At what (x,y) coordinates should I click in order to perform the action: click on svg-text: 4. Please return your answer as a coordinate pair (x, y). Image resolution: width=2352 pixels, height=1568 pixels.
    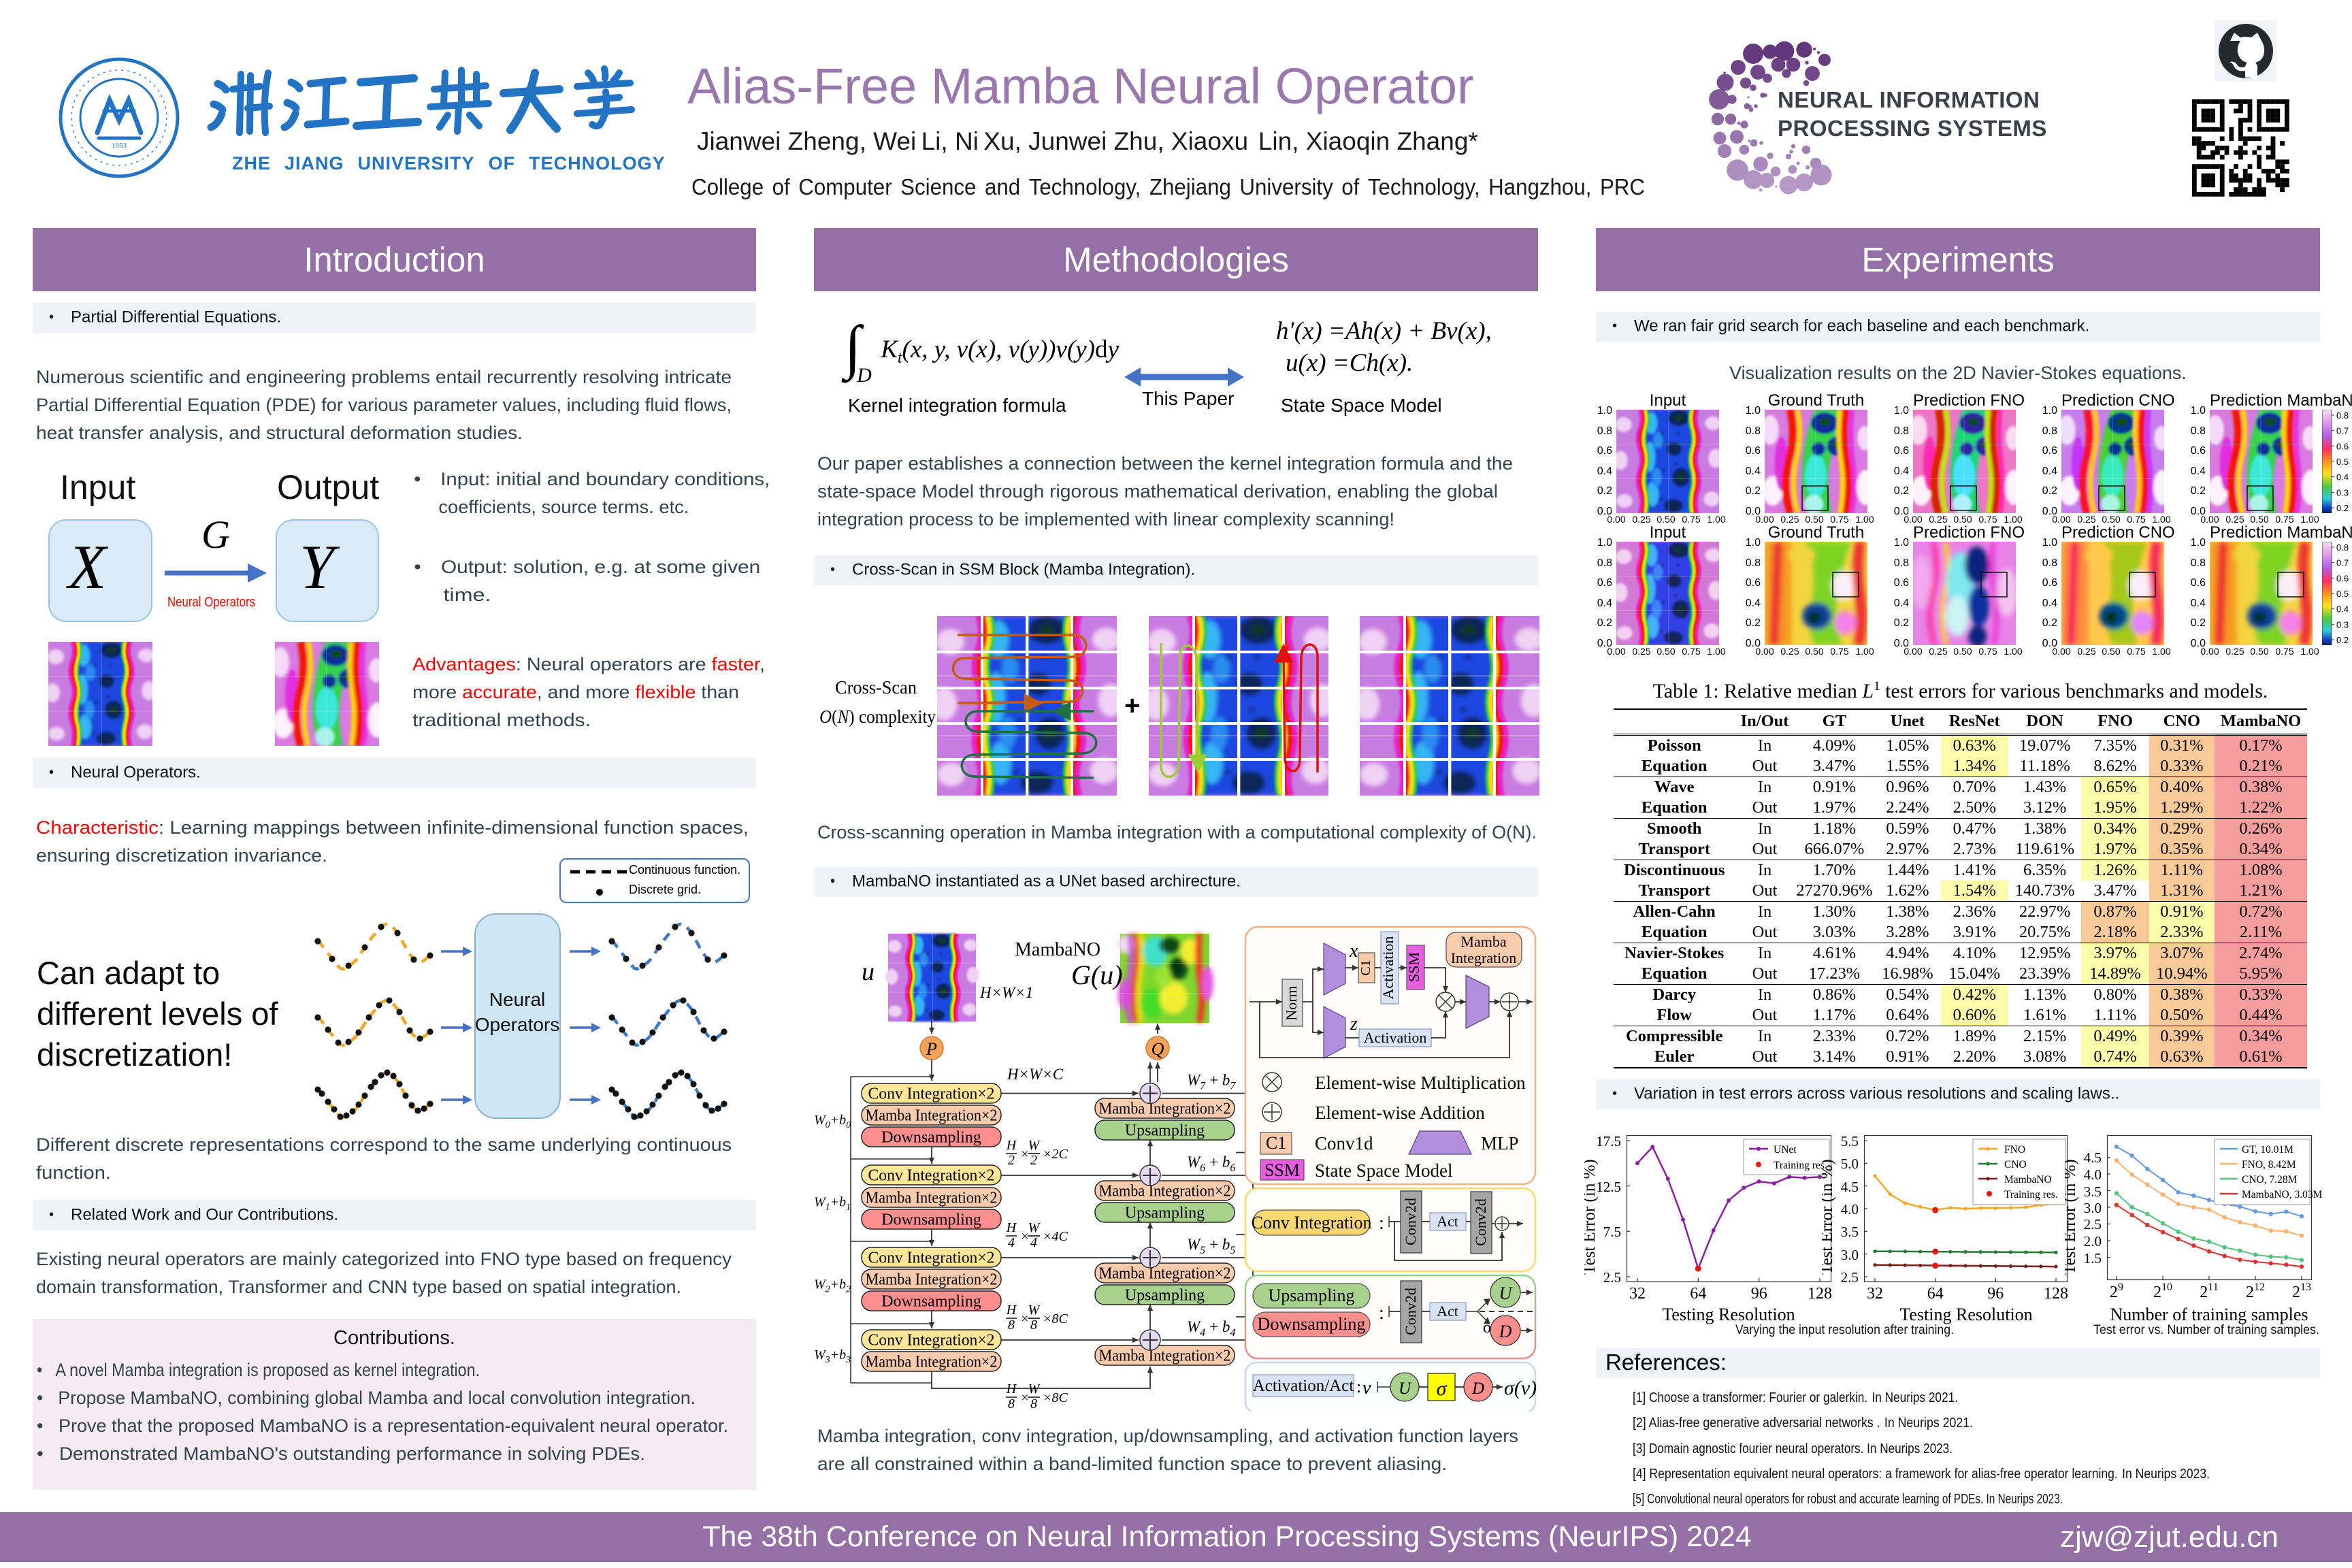
    Looking at the image, I should click on (1012, 1242).